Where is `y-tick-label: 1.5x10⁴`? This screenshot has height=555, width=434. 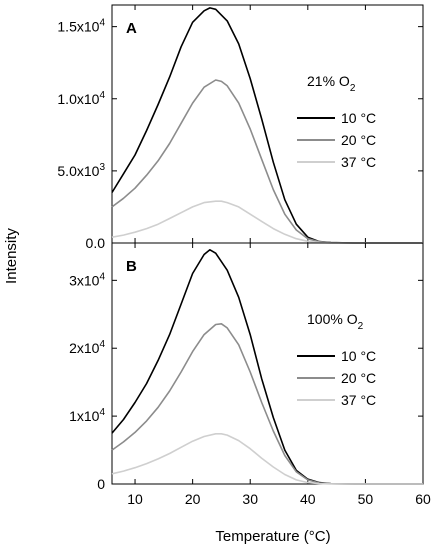
y-tick-label: 1.5x10⁴ is located at coordinates (81, 26).